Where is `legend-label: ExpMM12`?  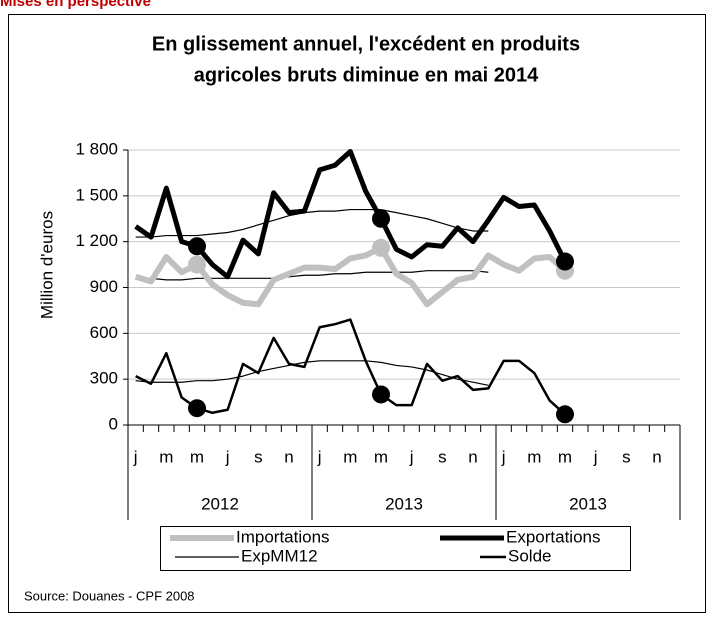
legend-label: ExpMM12 is located at coordinates (279, 555).